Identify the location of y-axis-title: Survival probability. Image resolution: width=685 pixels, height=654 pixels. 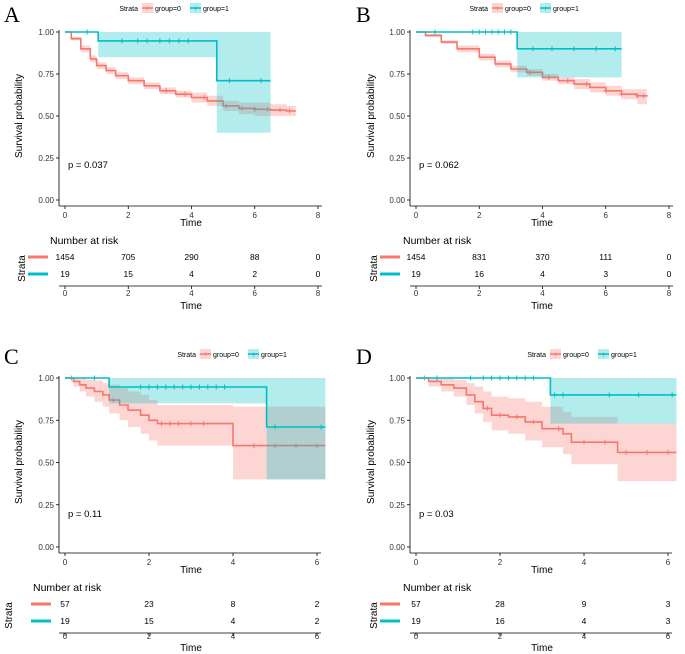
(371, 116).